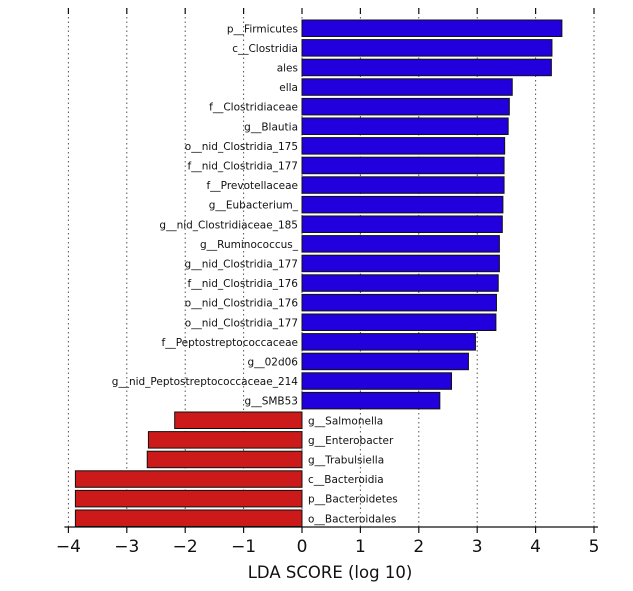 This screenshot has height=591, width=633. Describe the element at coordinates (241, 323) in the screenshot. I see `bar-label: o__nid_Clostridia_177` at that location.